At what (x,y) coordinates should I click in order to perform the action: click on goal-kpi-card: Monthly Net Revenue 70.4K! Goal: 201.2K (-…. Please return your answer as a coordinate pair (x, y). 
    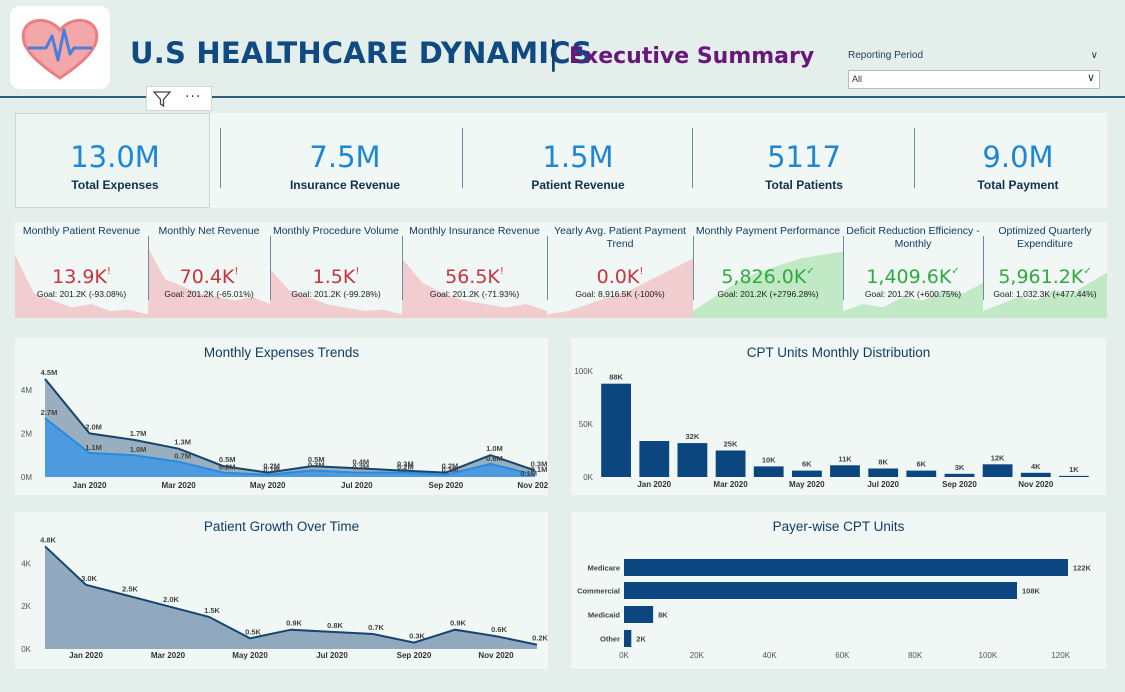
    Looking at the image, I should click on (209, 270).